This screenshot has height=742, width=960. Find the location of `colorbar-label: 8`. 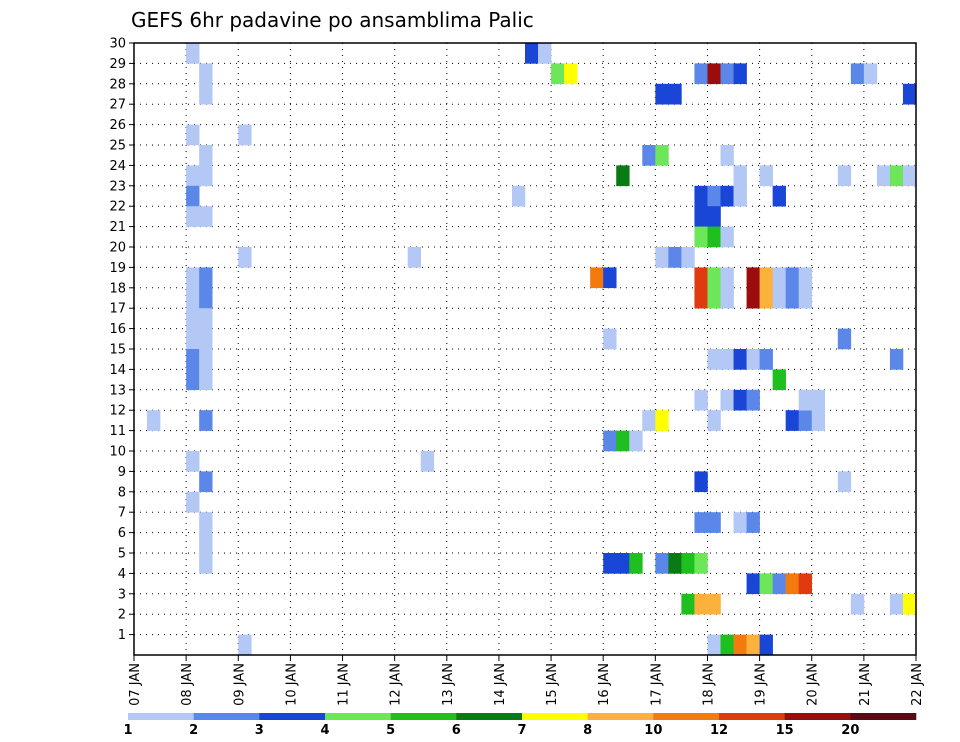

colorbar-label: 8 is located at coordinates (587, 730).